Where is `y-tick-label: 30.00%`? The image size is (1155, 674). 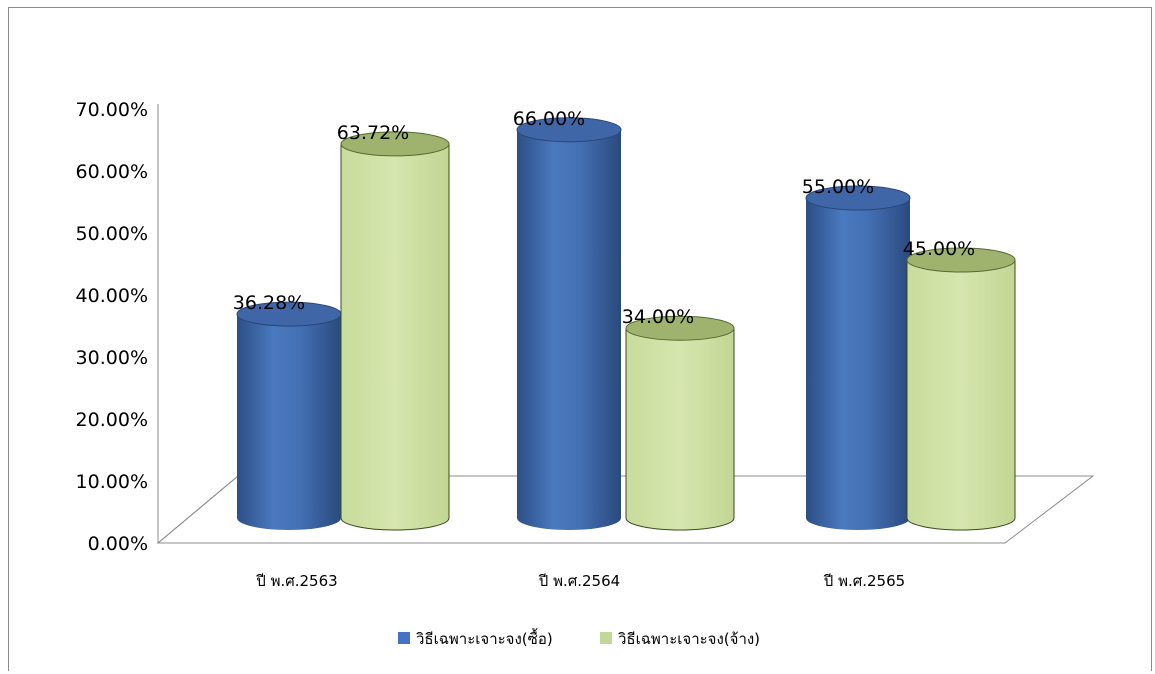
y-tick-label: 30.00% is located at coordinates (112, 358).